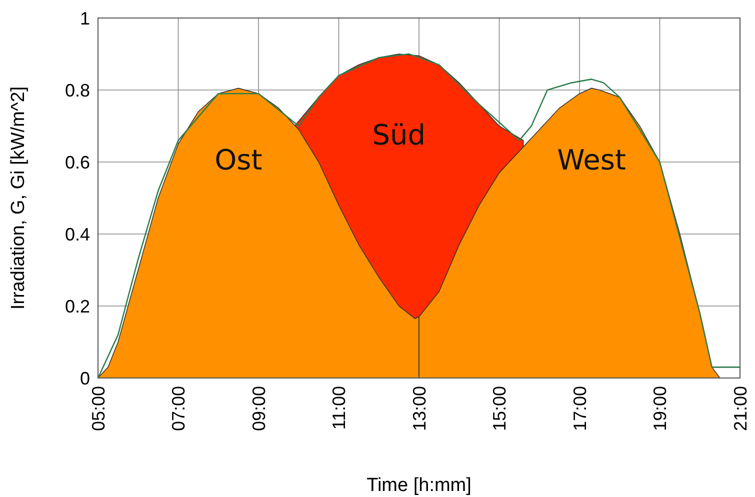 This screenshot has width=755, height=497. I want to click on y-tick-label: 1, so click(85, 18).